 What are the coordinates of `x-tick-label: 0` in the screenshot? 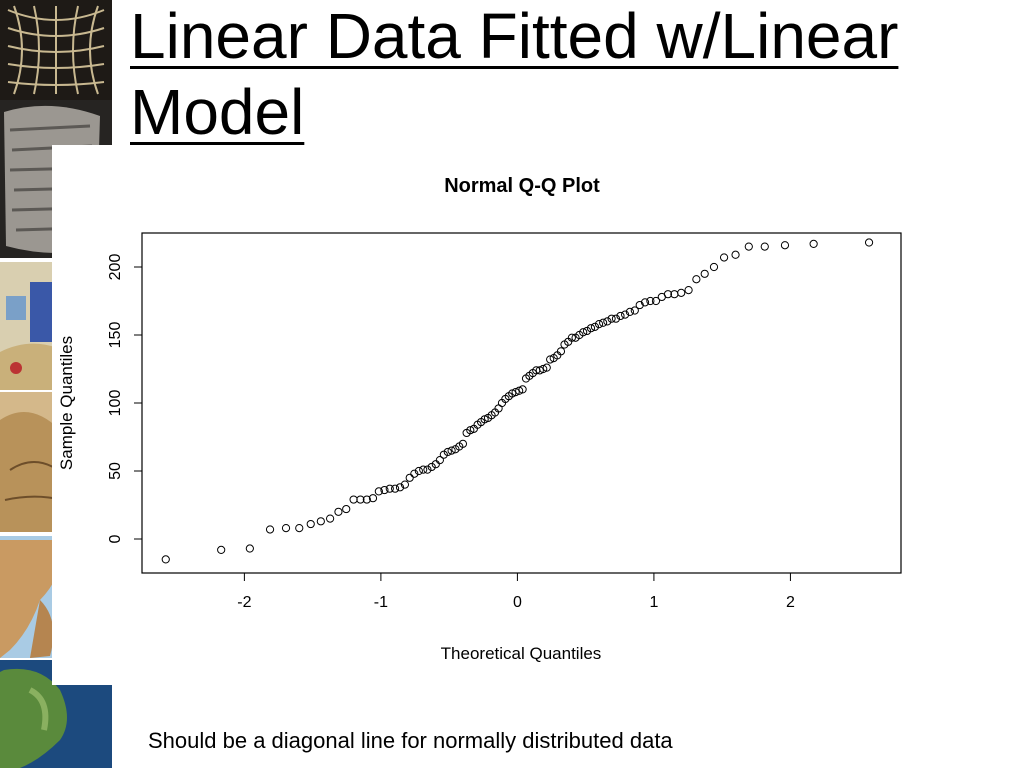 It's located at (517, 602).